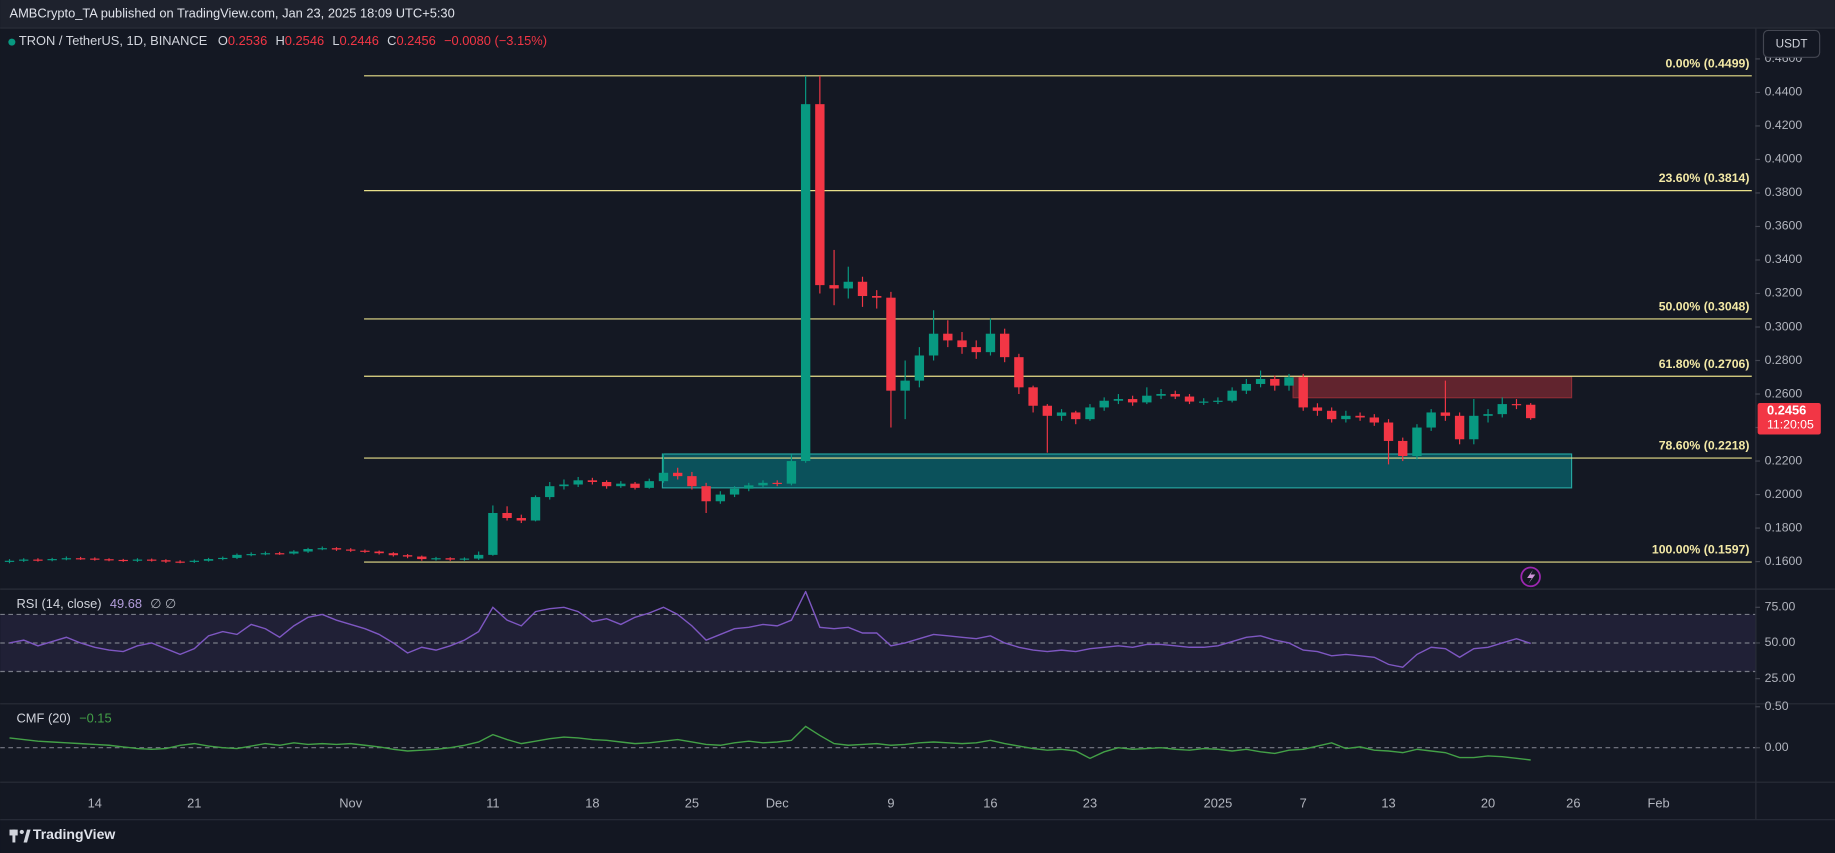  What do you see at coordinates (1784, 192) in the screenshot?
I see `y-tick-label: 0.3800` at bounding box center [1784, 192].